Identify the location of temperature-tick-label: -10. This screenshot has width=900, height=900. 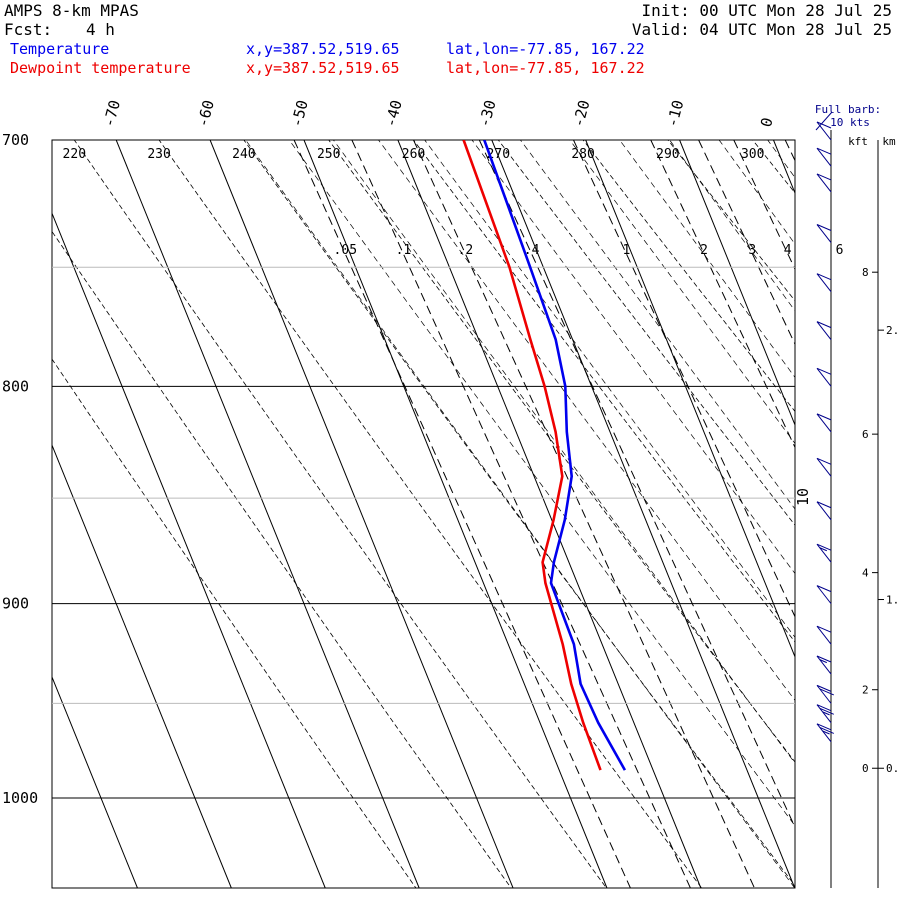
(675, 113).